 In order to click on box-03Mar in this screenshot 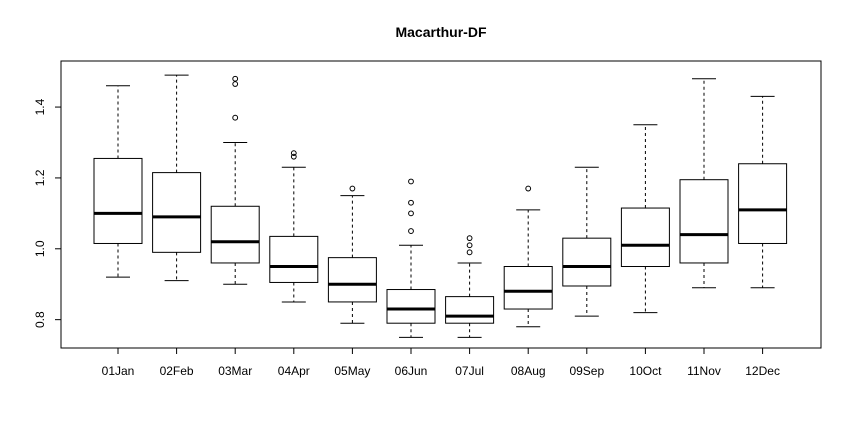, I will do `click(235, 180)`.